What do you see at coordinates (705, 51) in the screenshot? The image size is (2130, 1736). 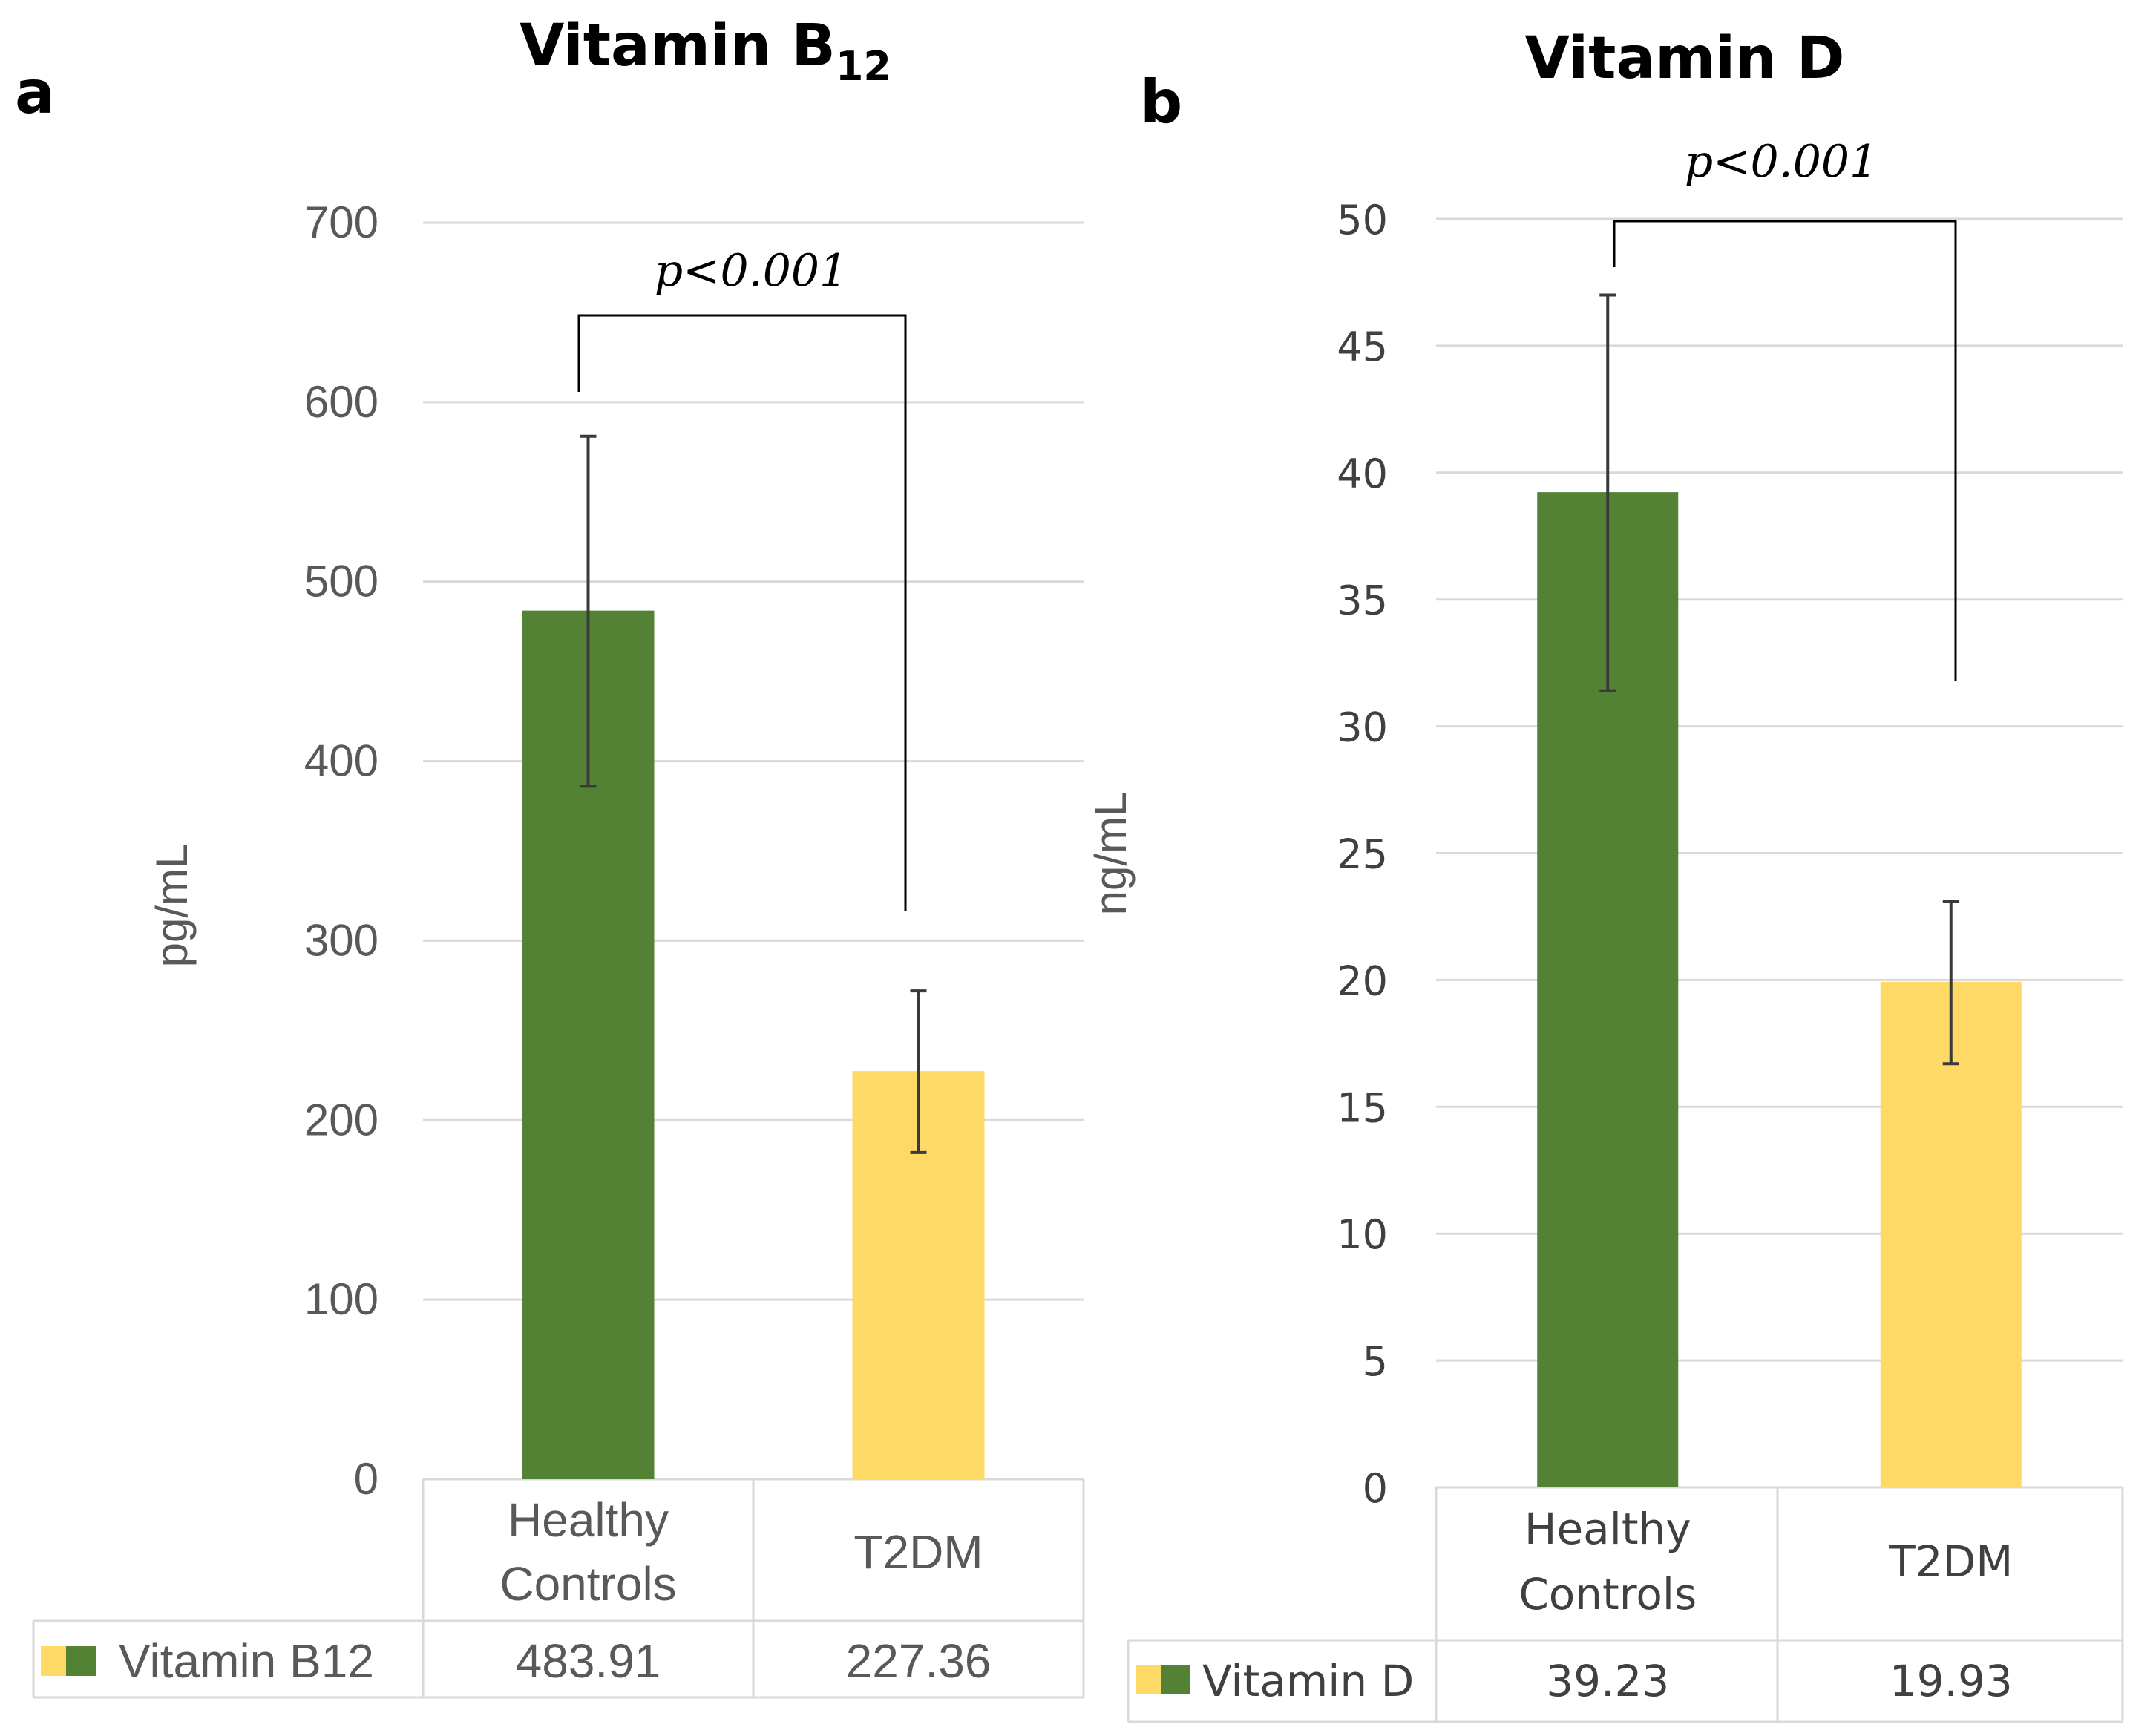 I see `panel-a-title: Vitamin B12` at bounding box center [705, 51].